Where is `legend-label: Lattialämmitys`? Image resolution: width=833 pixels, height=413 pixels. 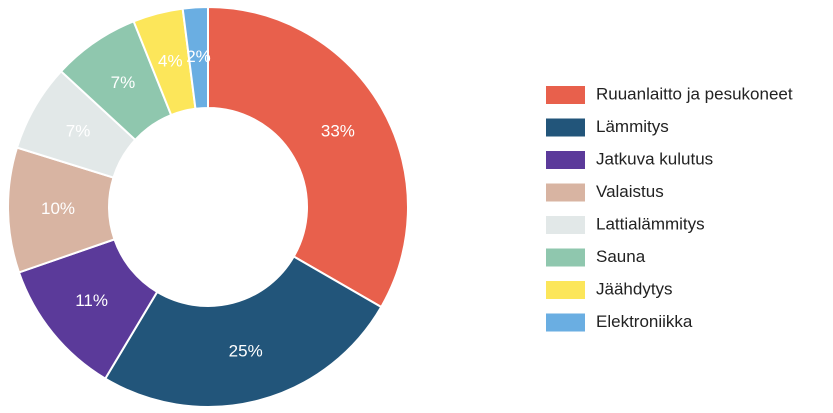
legend-label: Lattialämmitys is located at coordinates (650, 223).